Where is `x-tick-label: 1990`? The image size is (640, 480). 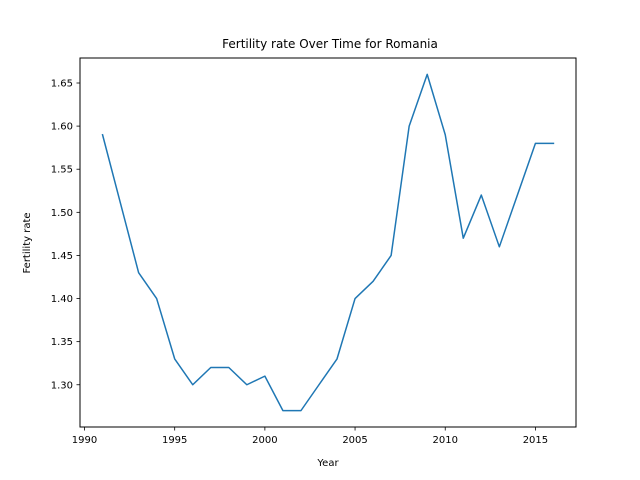
x-tick-label: 1990 is located at coordinates (84, 440).